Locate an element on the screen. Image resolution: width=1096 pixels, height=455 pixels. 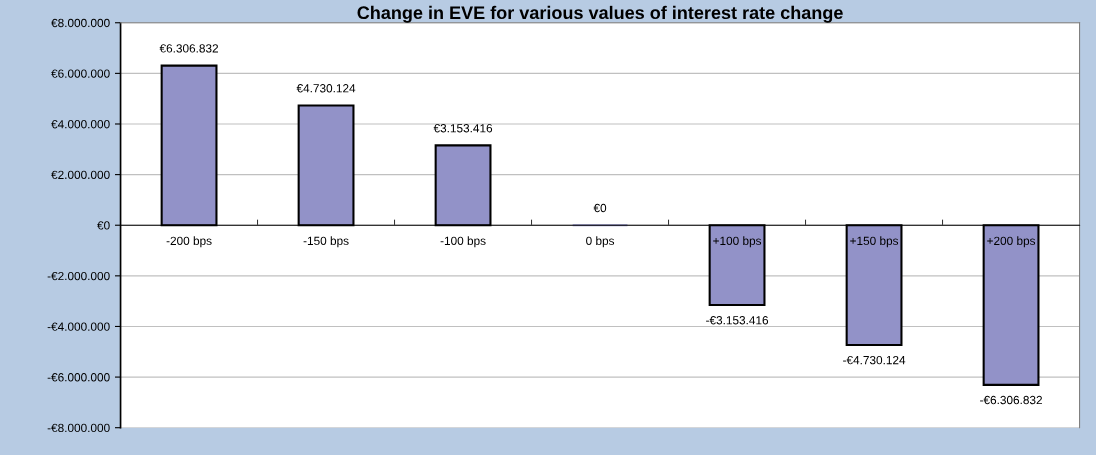
x-tick-label: -200 bps is located at coordinates (189, 242).